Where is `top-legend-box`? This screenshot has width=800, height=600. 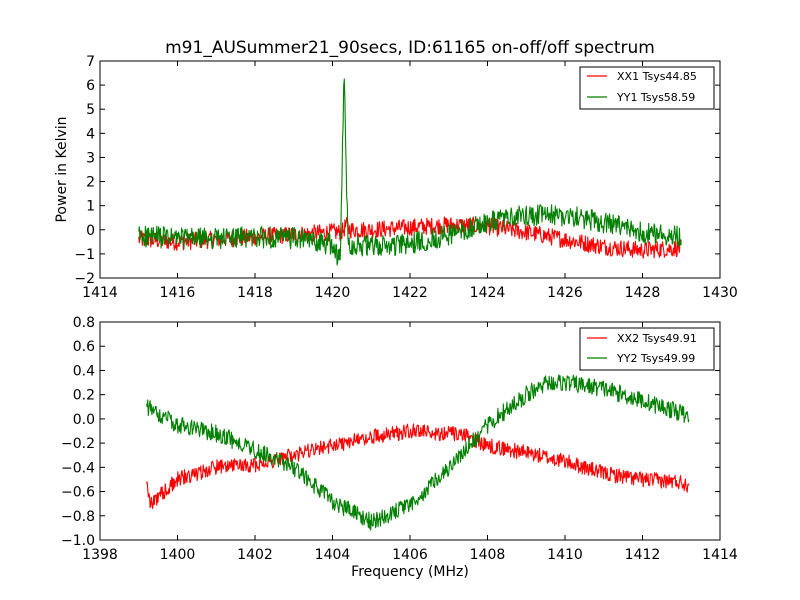
top-legend-box is located at coordinates (647, 88).